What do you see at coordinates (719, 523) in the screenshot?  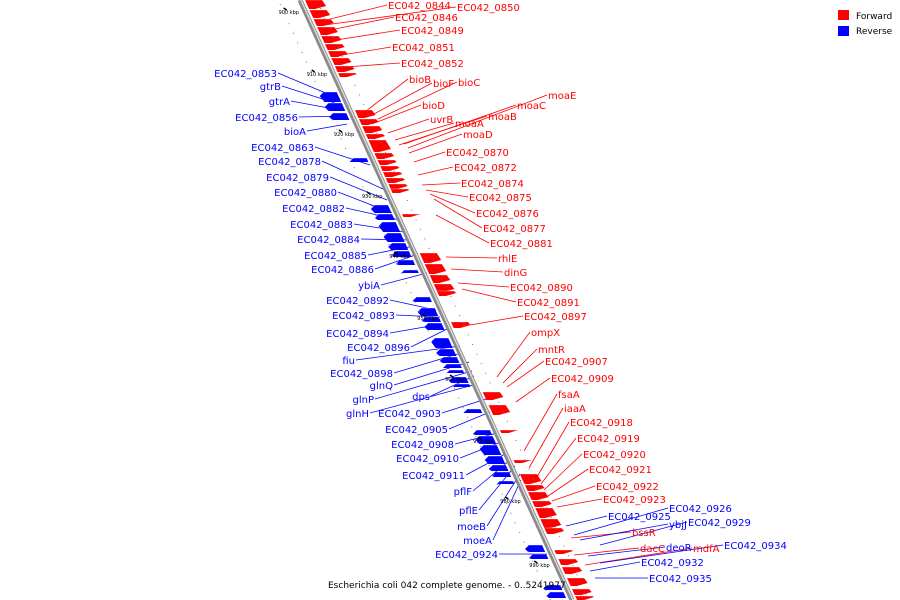 I see `reverse-gene-label: EC042_0929` at bounding box center [719, 523].